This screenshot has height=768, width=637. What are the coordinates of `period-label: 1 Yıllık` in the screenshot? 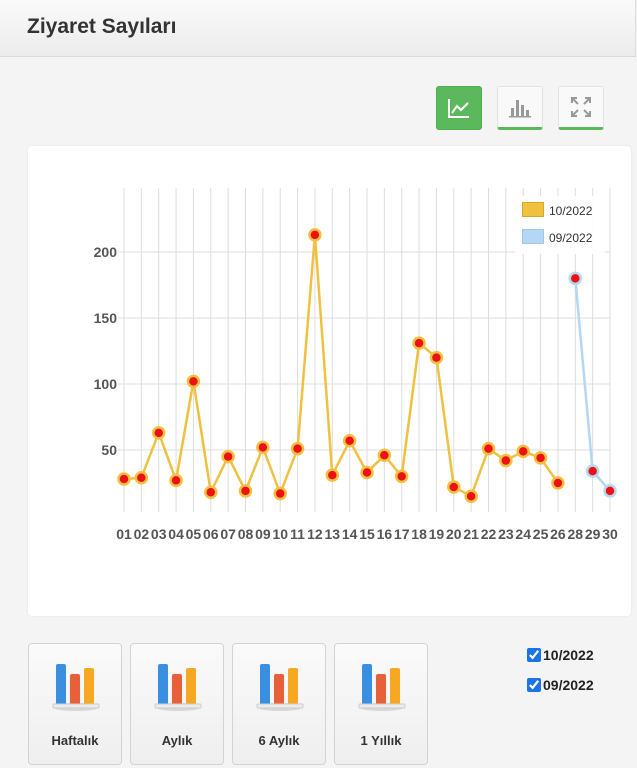 It's located at (381, 740).